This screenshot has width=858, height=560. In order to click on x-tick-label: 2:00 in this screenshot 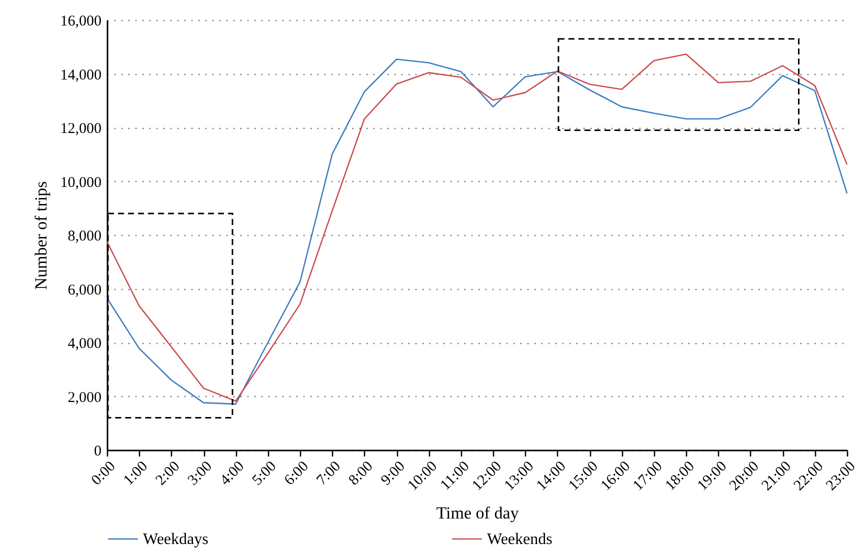, I will do `click(168, 473)`.